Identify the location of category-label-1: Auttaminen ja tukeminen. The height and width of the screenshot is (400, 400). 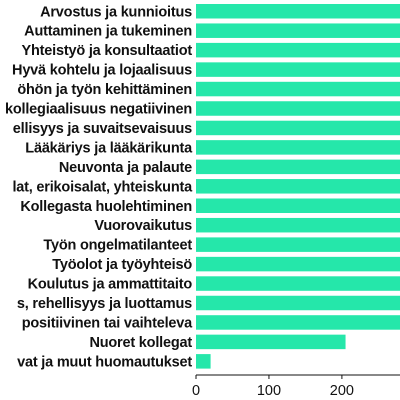
(108, 32).